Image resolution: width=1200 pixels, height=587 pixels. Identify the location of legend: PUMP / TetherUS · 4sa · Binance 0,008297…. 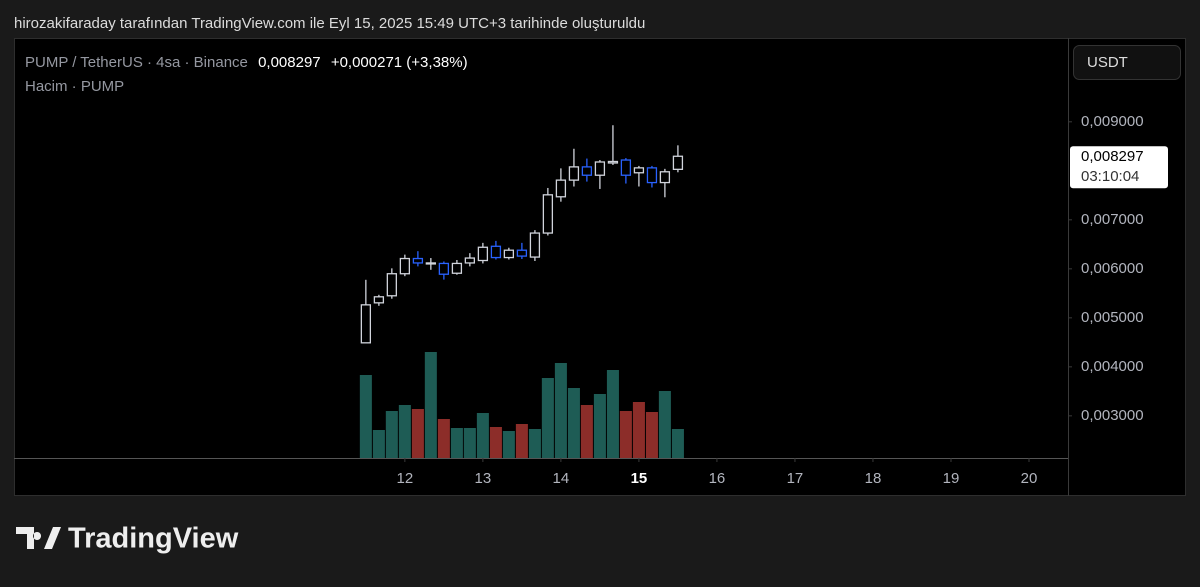
(246, 62).